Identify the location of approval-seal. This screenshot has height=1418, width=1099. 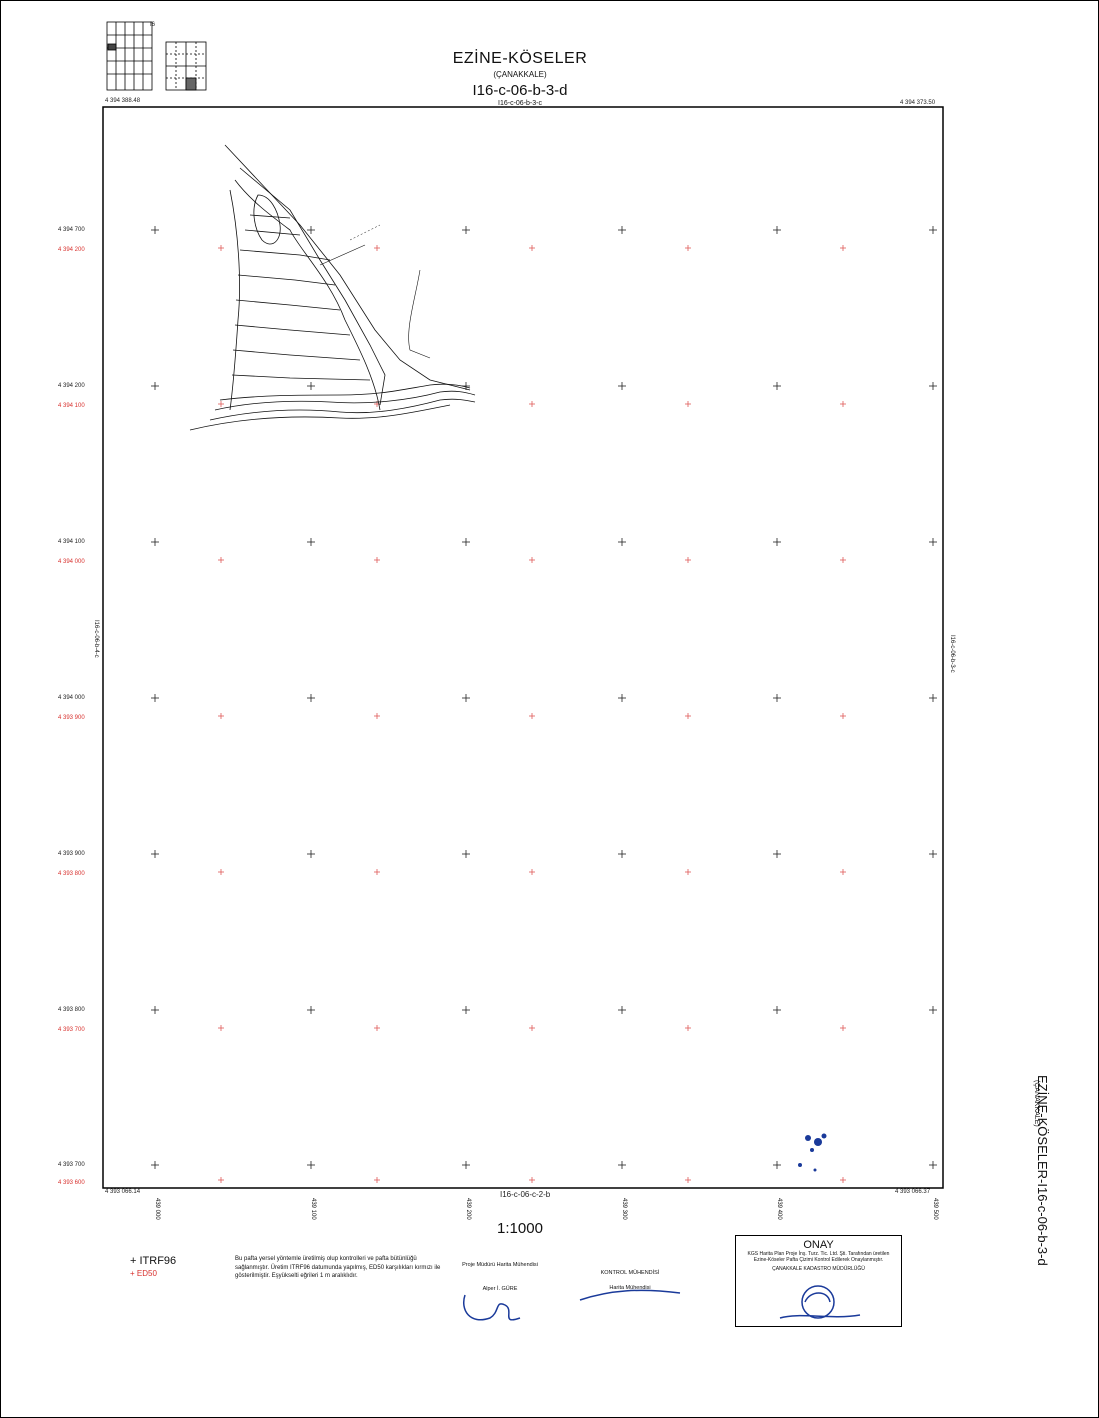
(820, 1302).